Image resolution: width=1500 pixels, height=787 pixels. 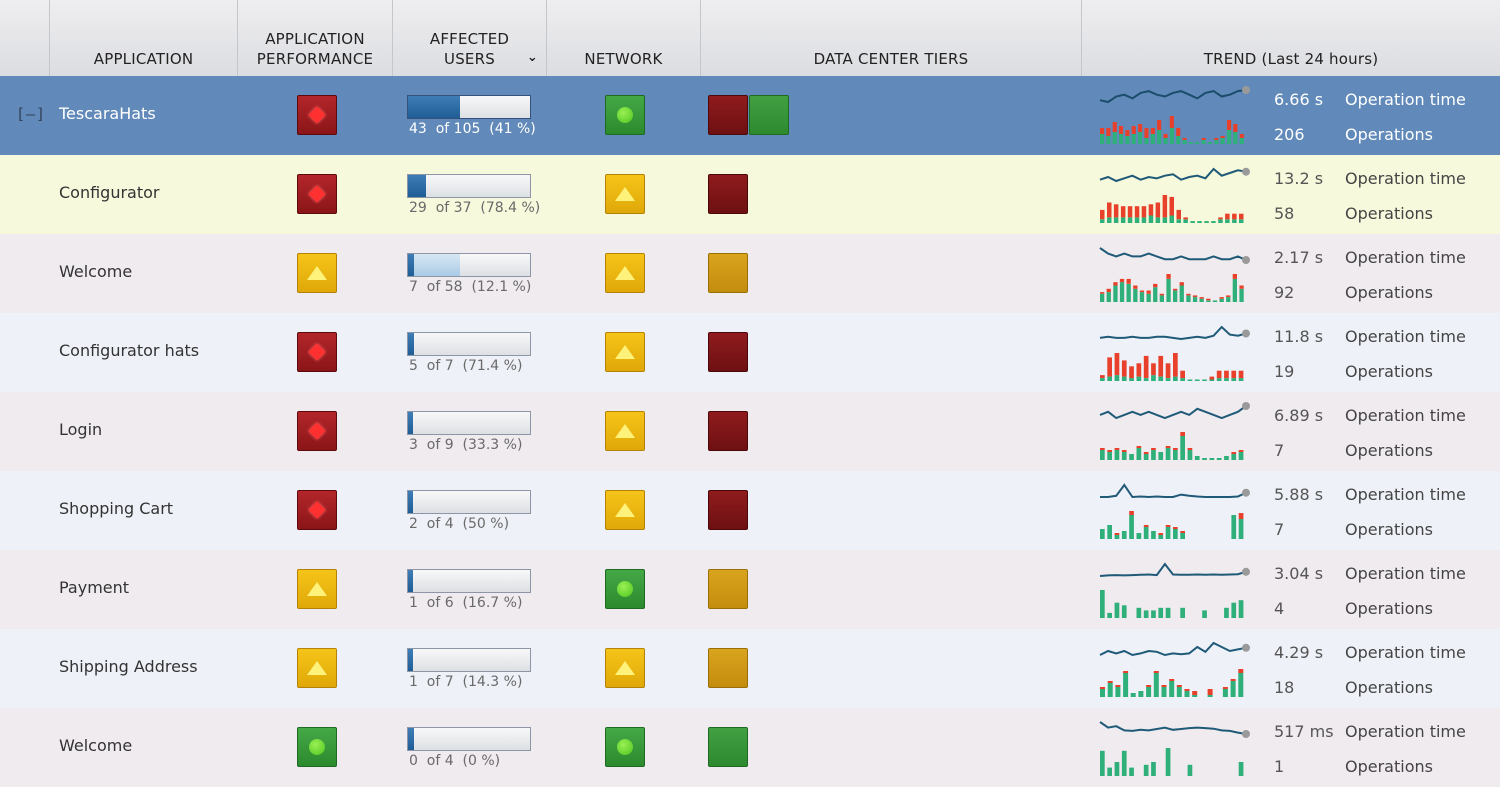 I want to click on affected-users-text: 7 of 58 (12.1 %), so click(x=470, y=287).